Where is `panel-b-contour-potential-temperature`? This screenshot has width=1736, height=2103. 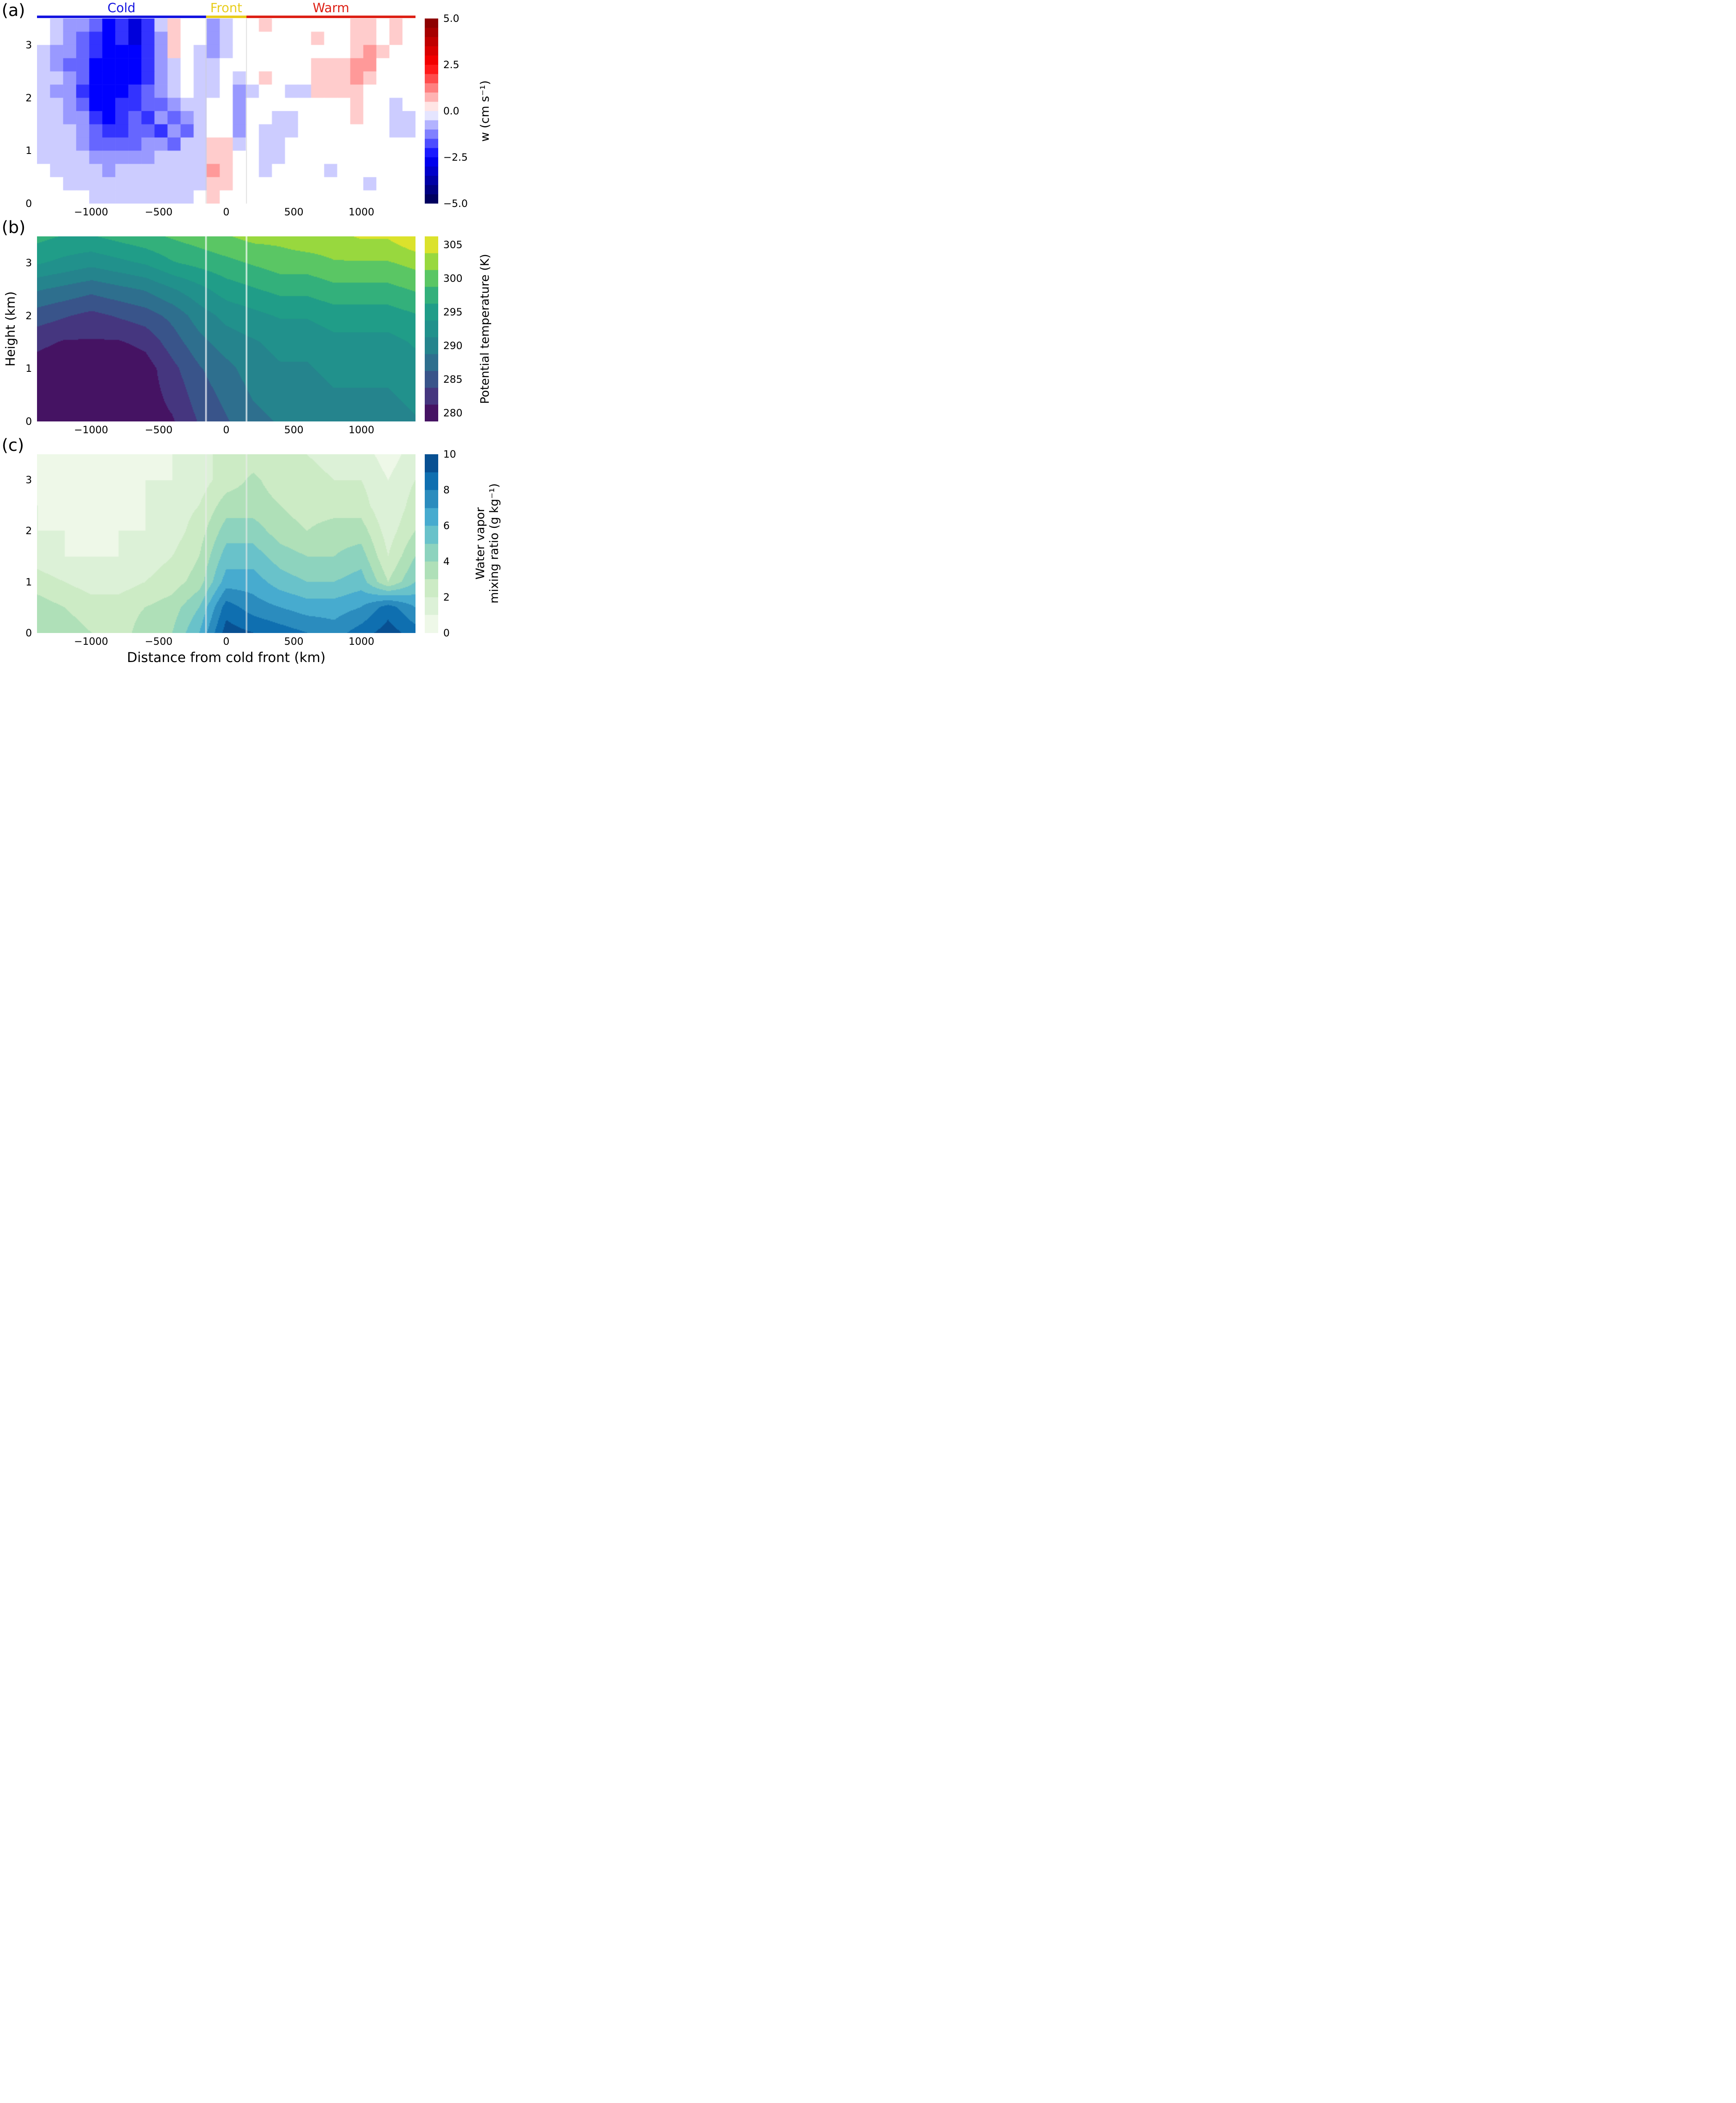
panel-b-contour-potential-temperature is located at coordinates (226, 328).